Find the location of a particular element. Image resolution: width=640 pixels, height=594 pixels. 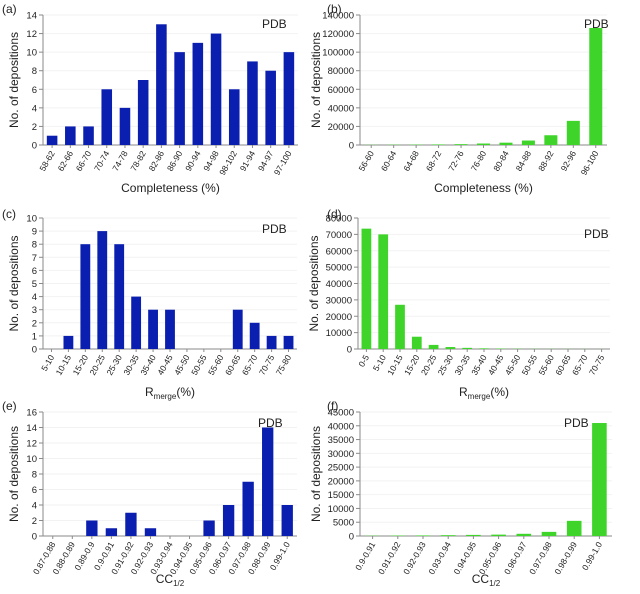

x-tick-label: 75-80 is located at coordinates (284, 365).